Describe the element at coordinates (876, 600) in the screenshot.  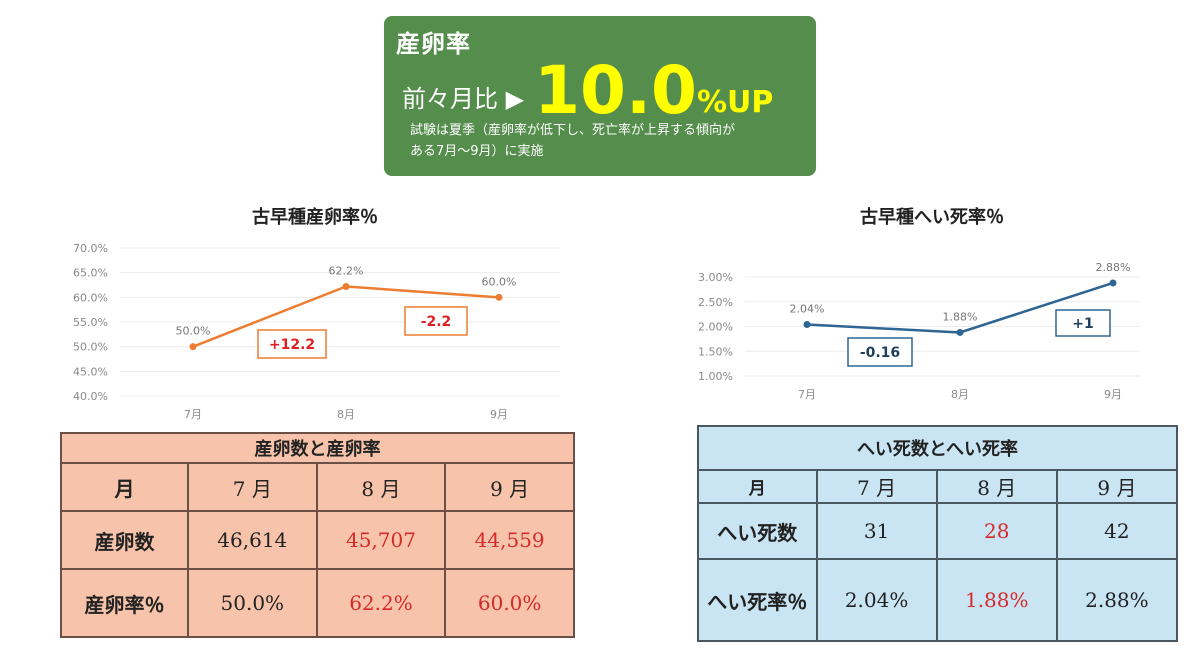
I see `death-rate-jul: 2.04%` at that location.